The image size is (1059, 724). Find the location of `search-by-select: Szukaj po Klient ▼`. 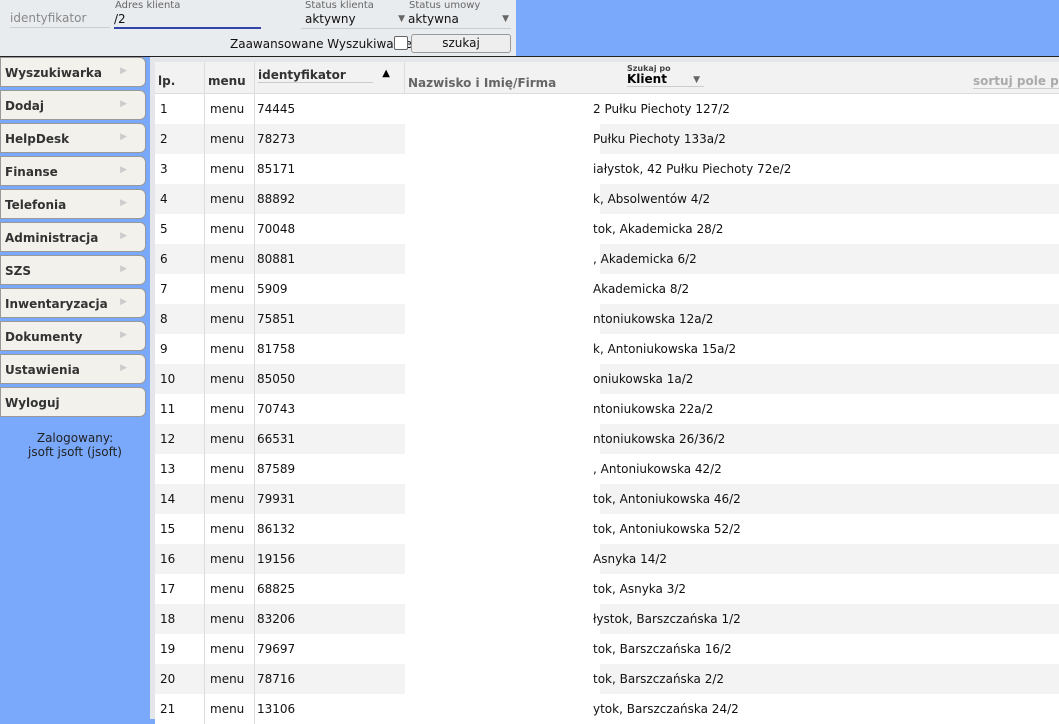

search-by-select: Szukaj po Klient ▼ is located at coordinates (665, 76).